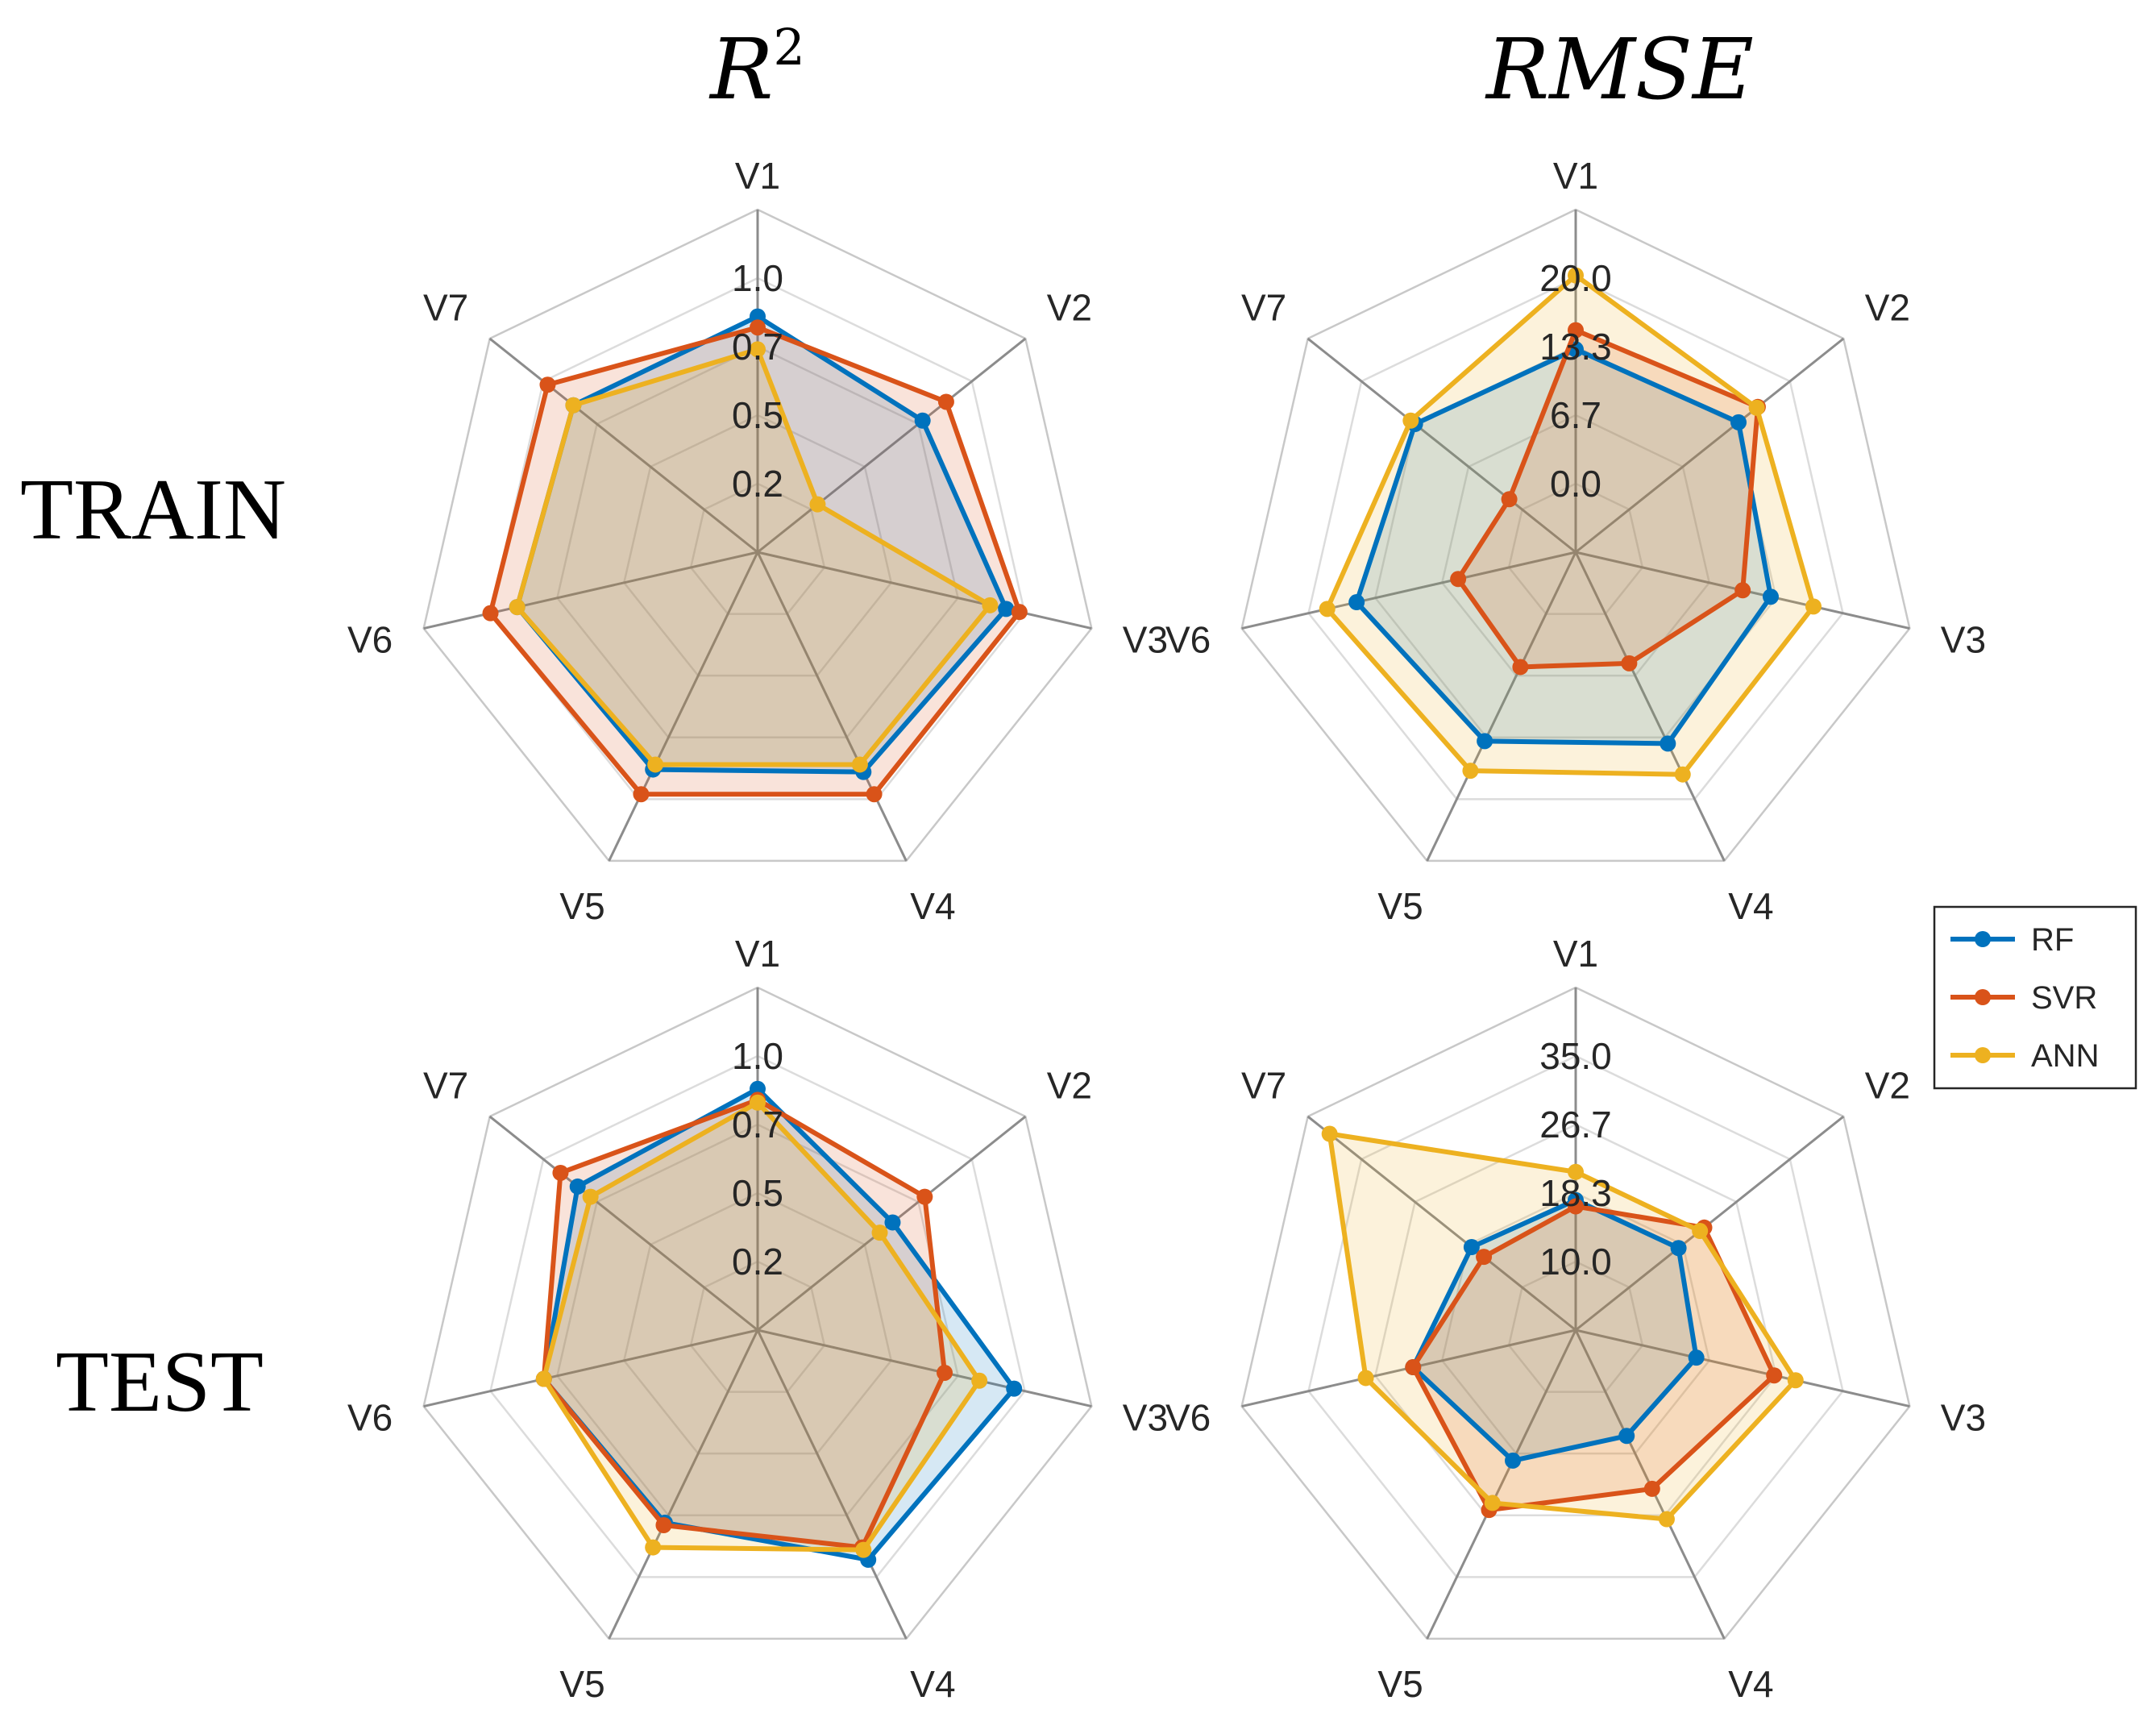  I want to click on legend-label-rf: RF, so click(2052, 940).